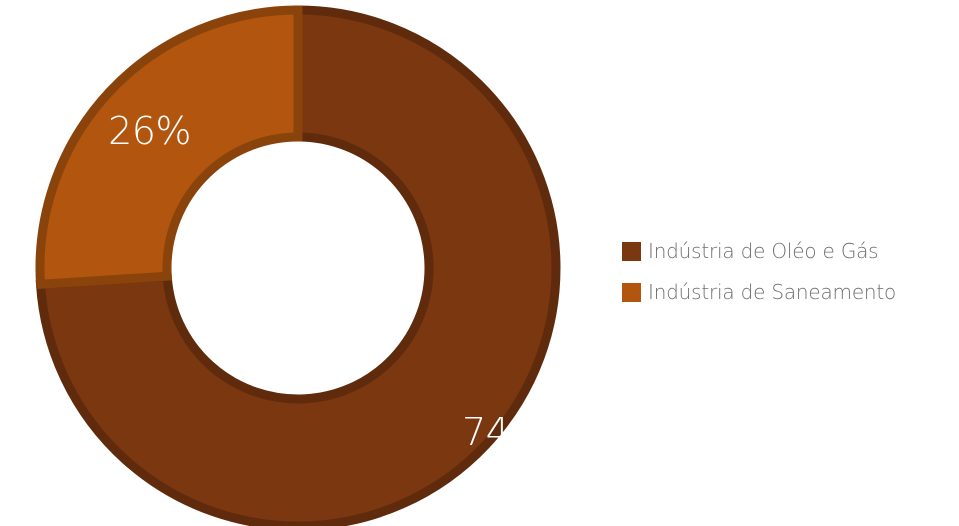 This screenshot has height=526, width=959. I want to click on legend-label: Indústria de Oléo e Gás, so click(763, 251).